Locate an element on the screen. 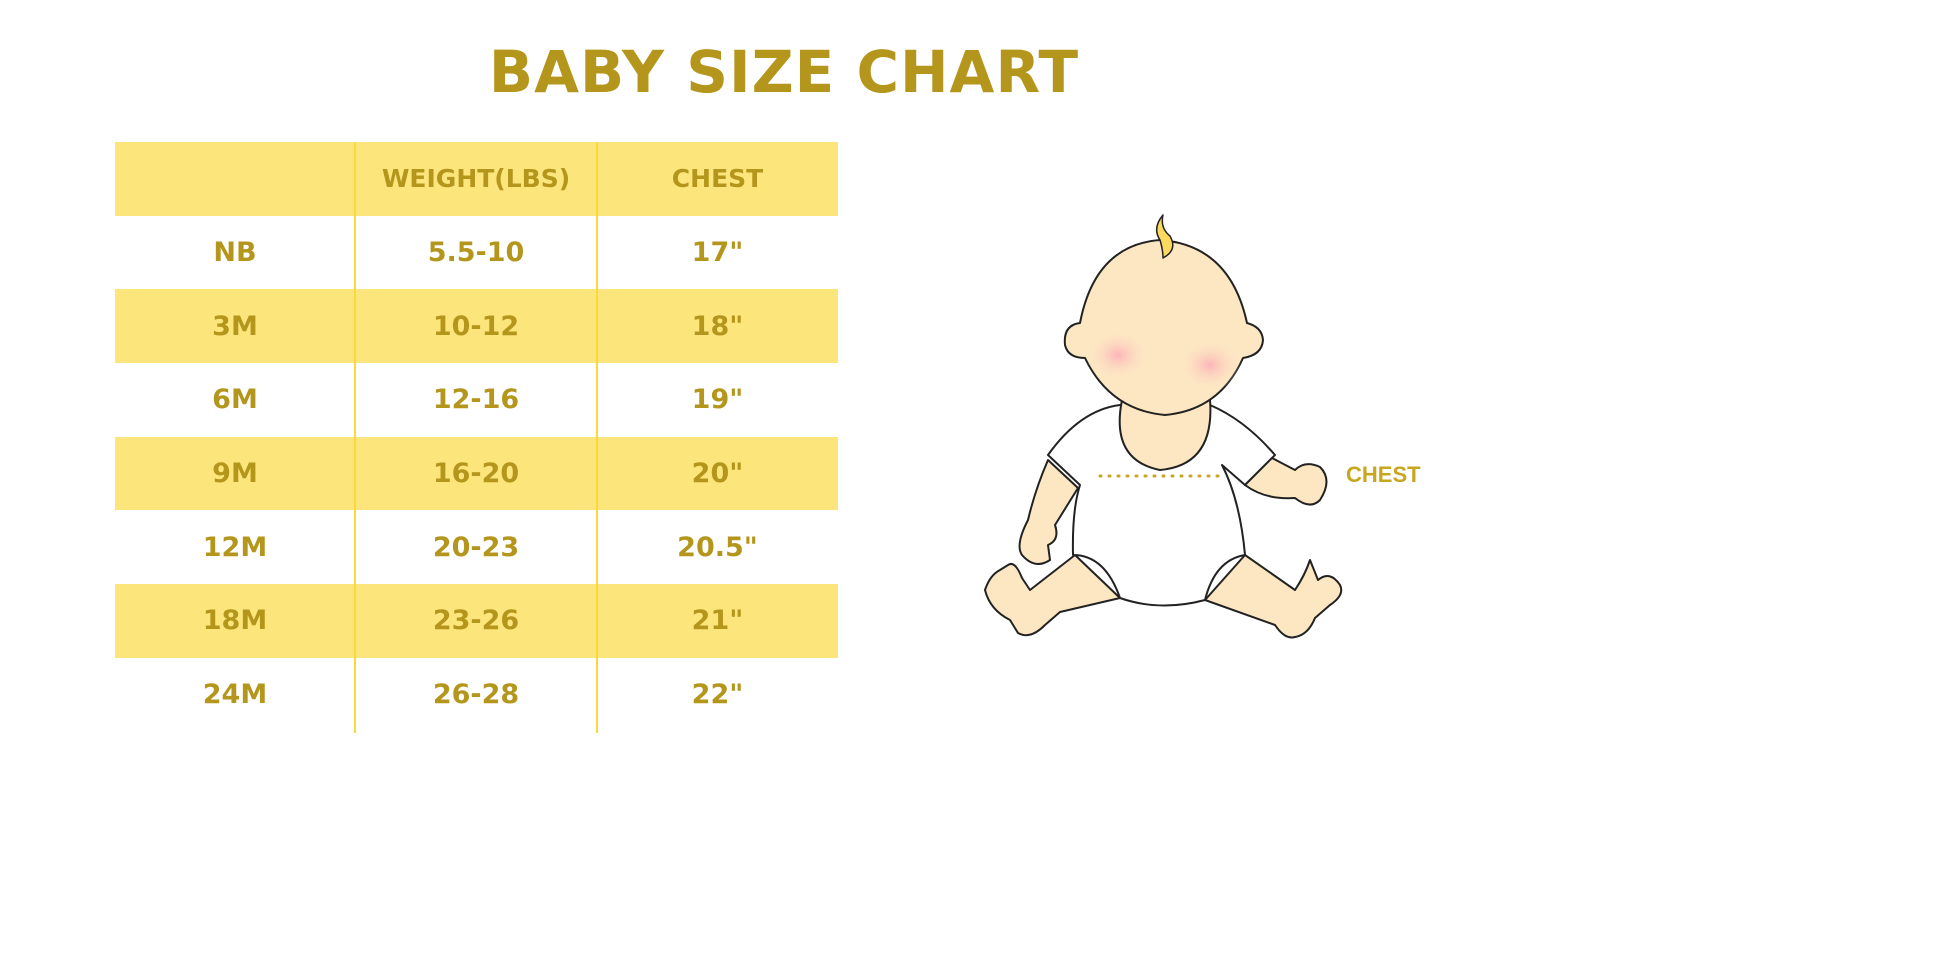 The width and height of the screenshot is (1946, 973). table-row: 9M 16-20 20" is located at coordinates (476, 473).